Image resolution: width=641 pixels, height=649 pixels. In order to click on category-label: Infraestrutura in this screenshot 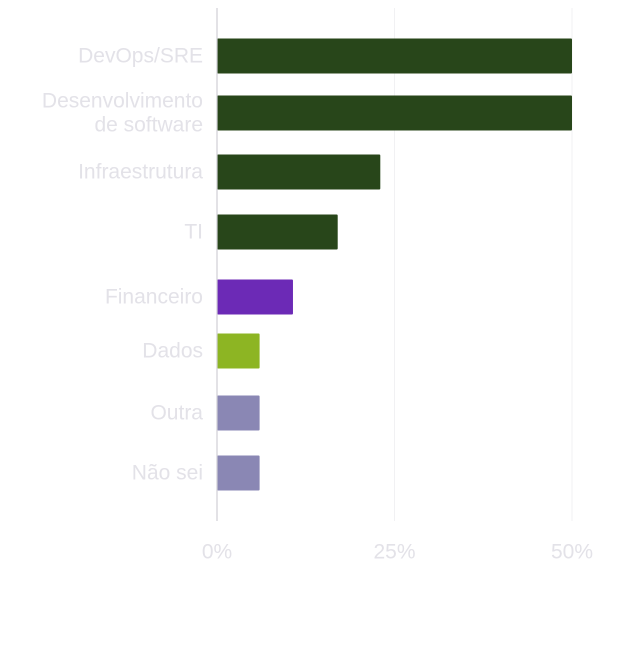, I will do `click(140, 172)`.